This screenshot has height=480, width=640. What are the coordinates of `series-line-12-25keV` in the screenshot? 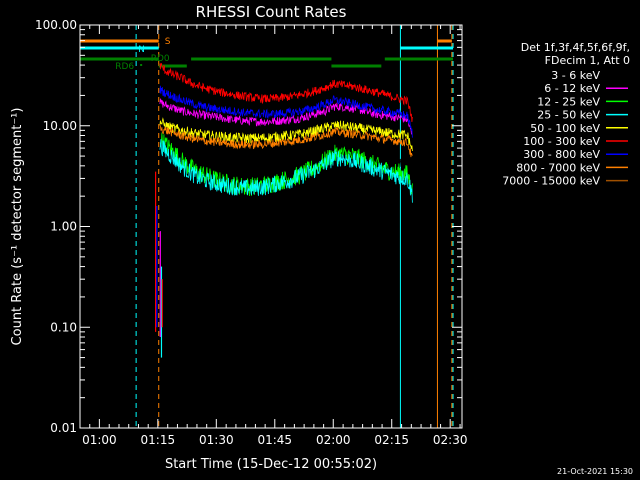 It's located at (286, 164).